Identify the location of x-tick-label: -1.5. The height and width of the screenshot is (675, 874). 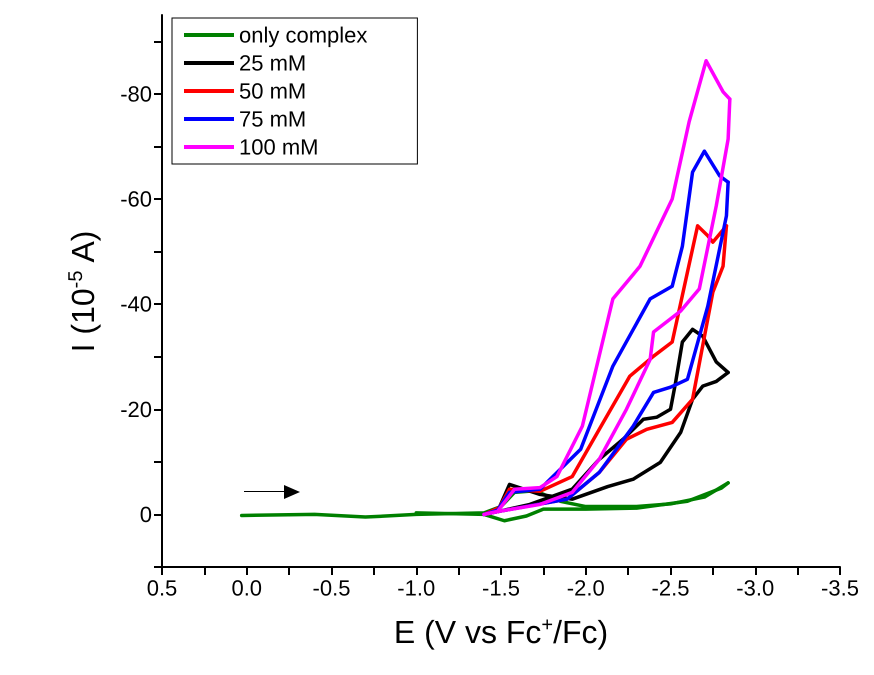
(501, 588).